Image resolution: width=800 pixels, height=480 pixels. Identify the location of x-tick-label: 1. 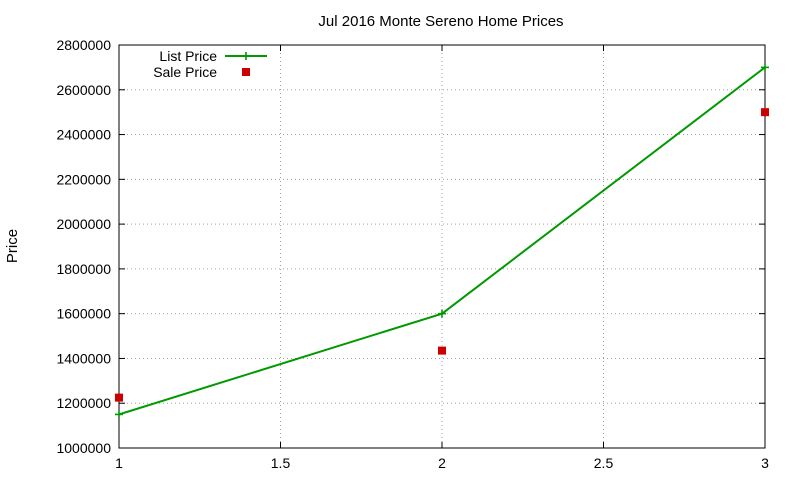
(119, 463).